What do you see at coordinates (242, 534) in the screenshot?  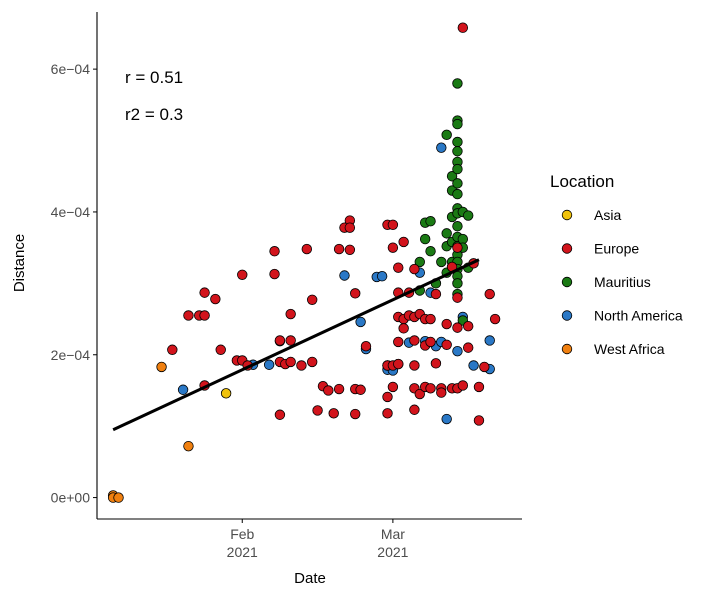 I see `x-tick-label: Feb` at bounding box center [242, 534].